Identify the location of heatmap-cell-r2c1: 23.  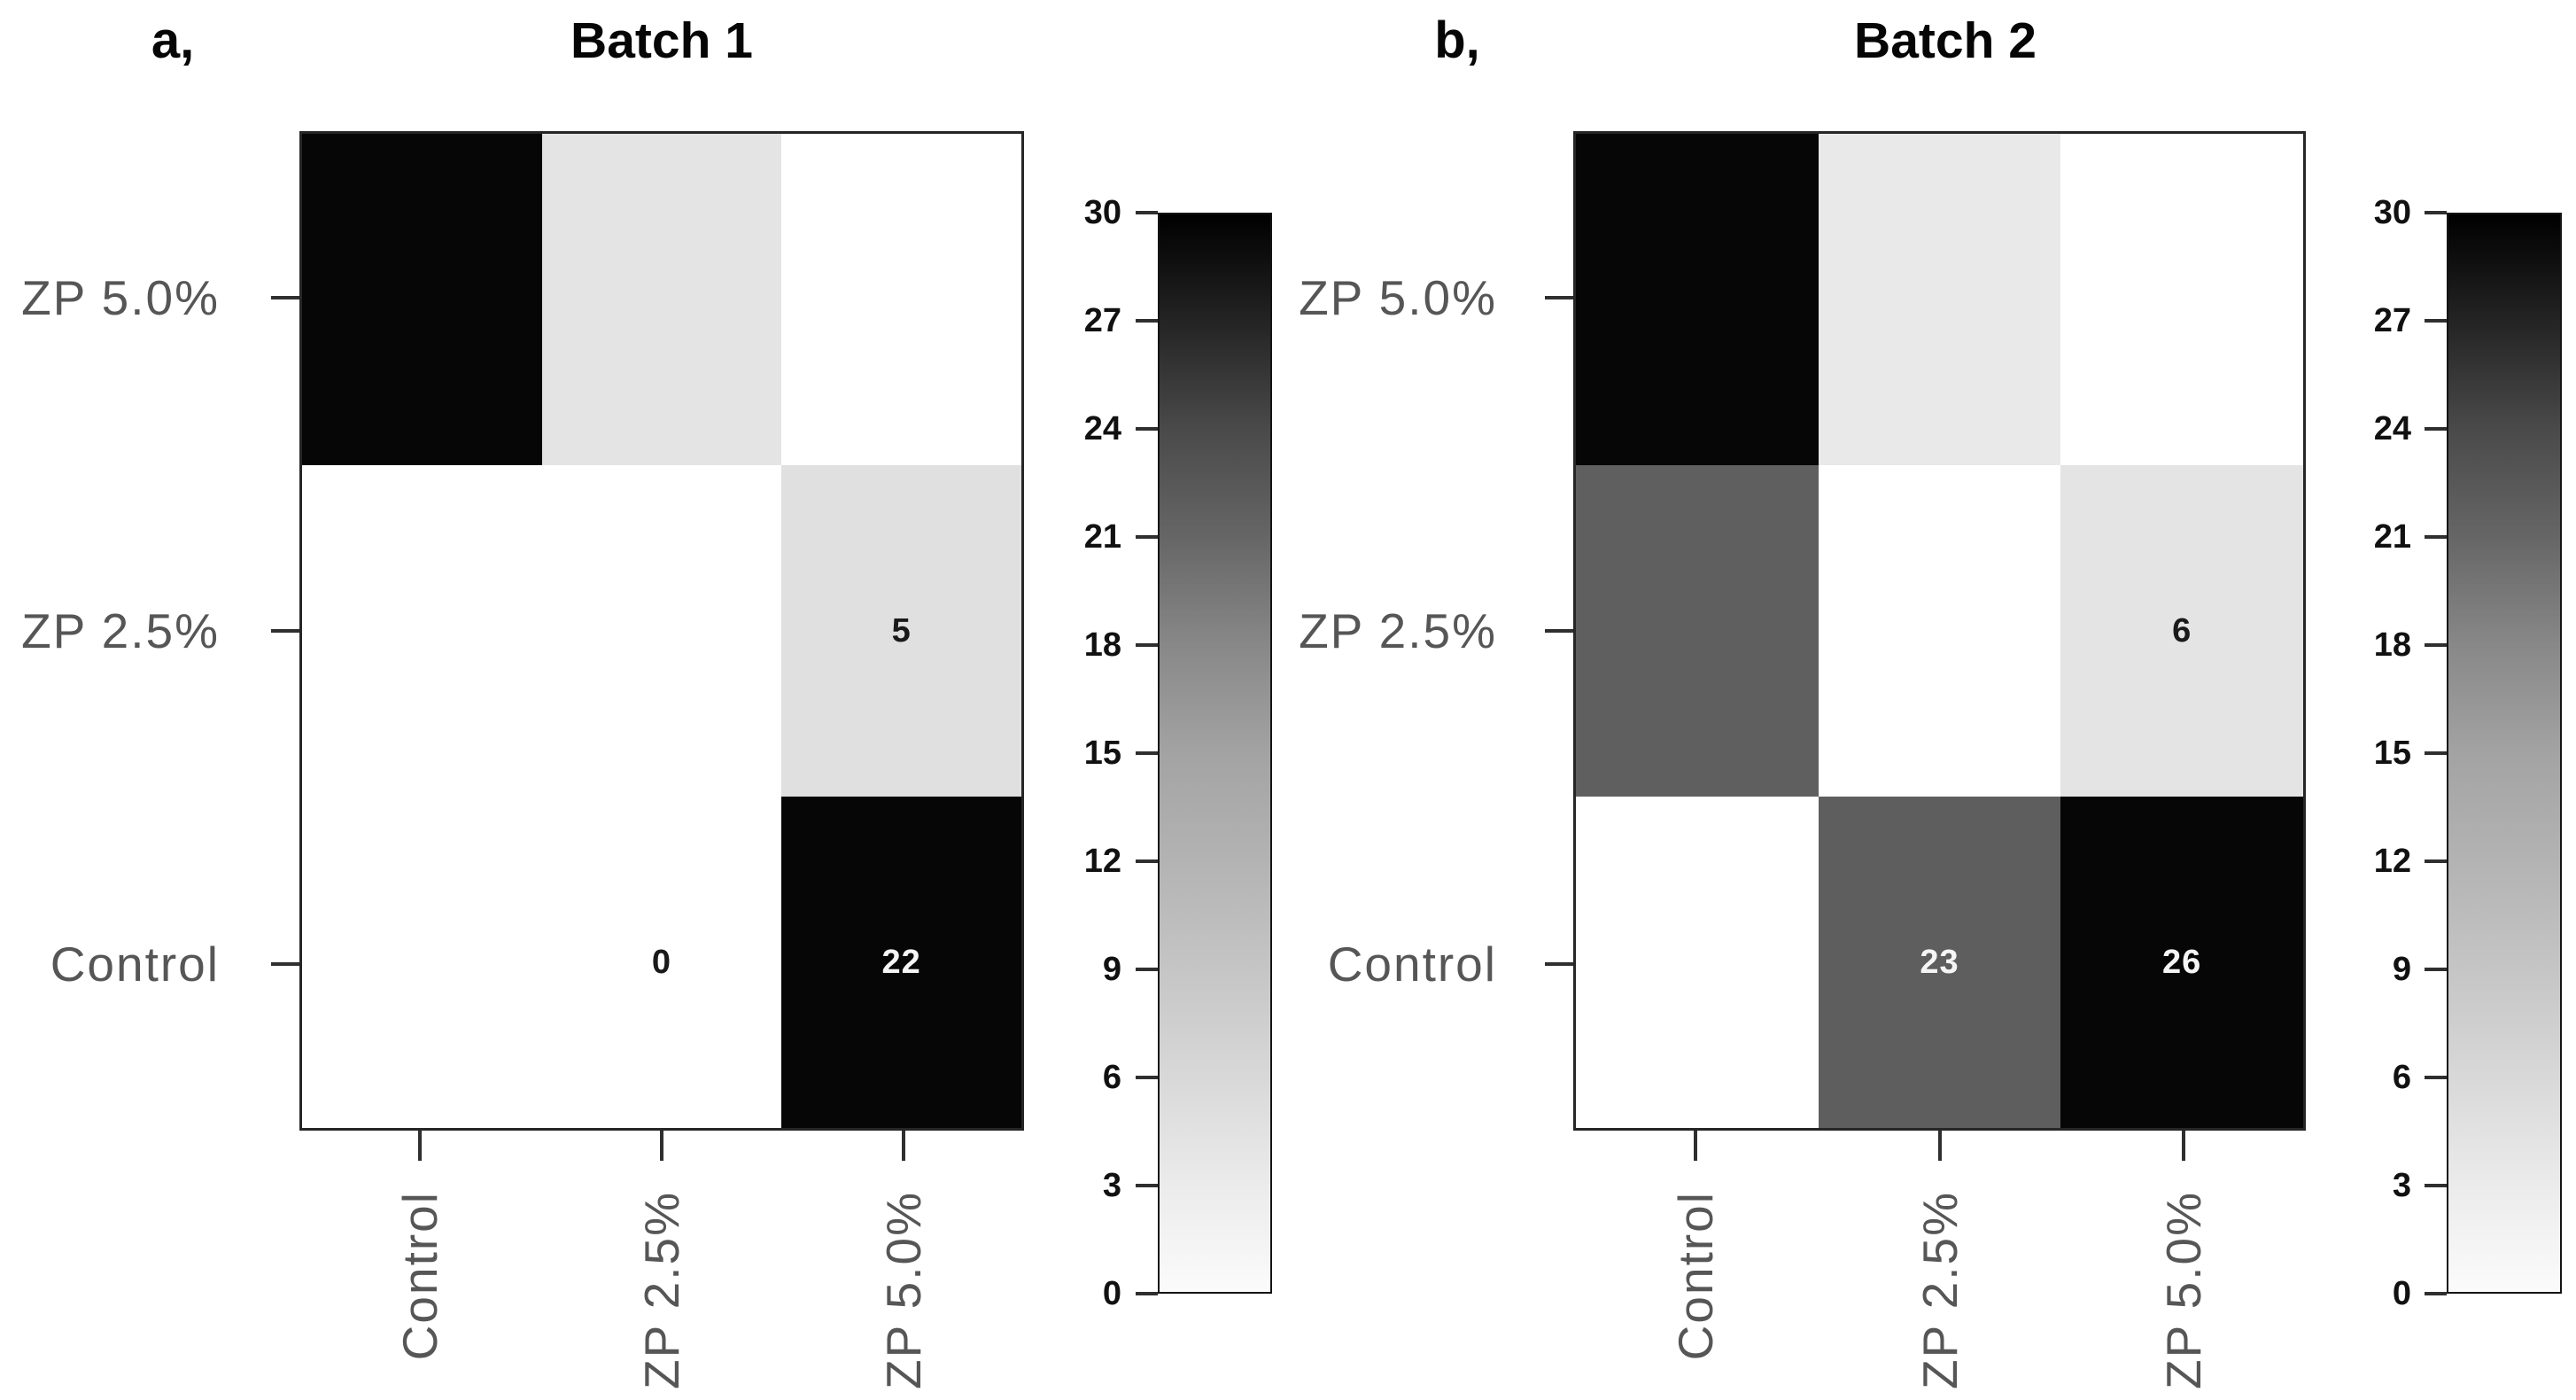
(1939, 962).